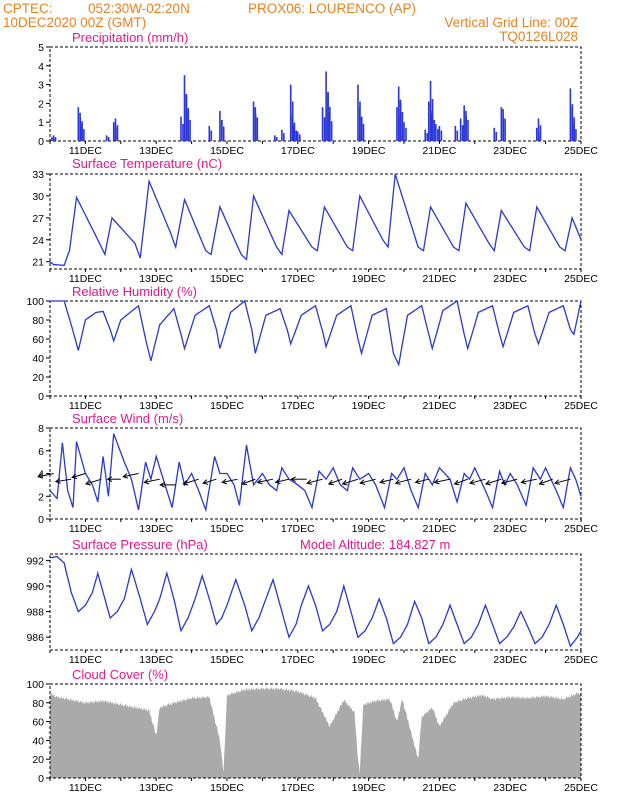 This screenshot has height=800, width=618. I want to click on y-tick-label: 33, so click(38, 175).